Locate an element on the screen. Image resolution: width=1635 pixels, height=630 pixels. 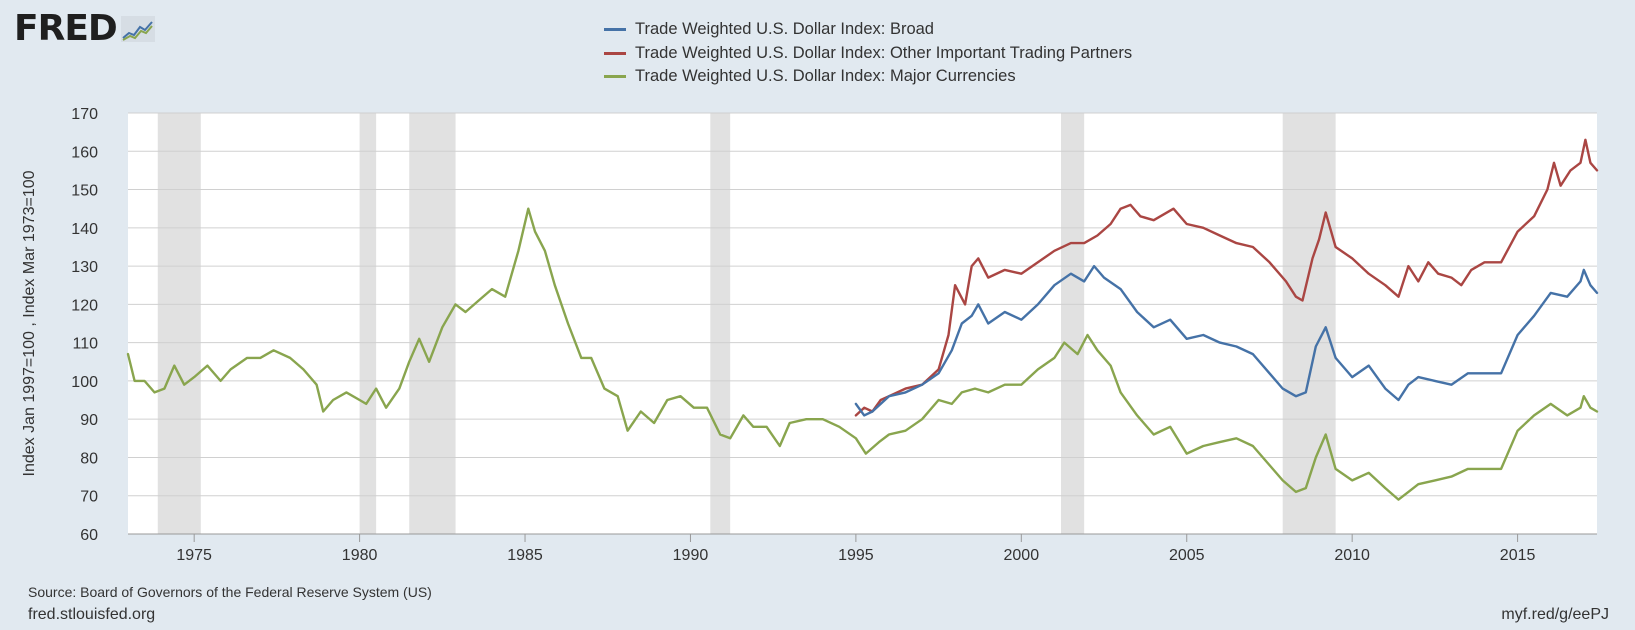
y-tick-label: 140 is located at coordinates (84, 229).